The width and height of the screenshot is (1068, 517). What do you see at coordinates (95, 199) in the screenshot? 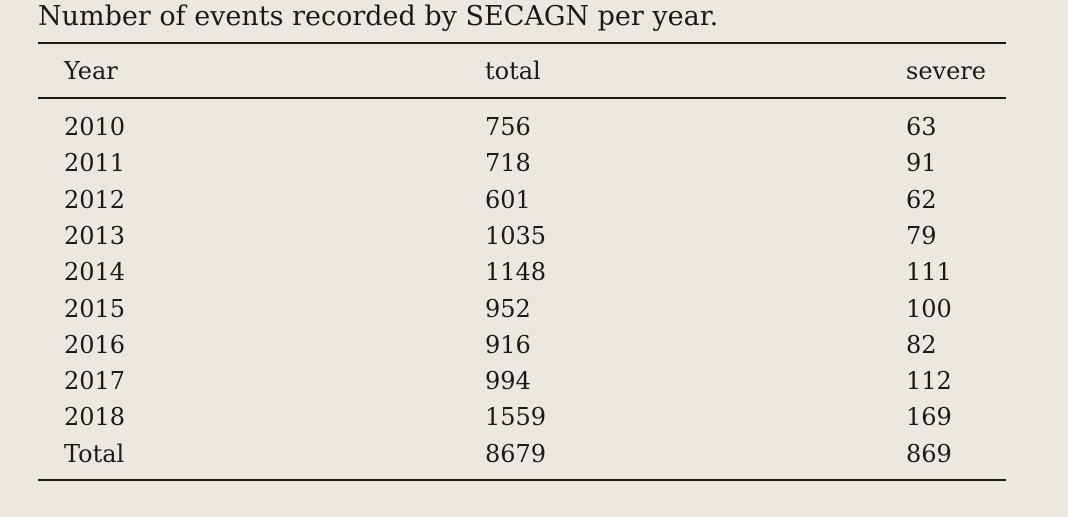
I see `cell-year: 2012` at bounding box center [95, 199].